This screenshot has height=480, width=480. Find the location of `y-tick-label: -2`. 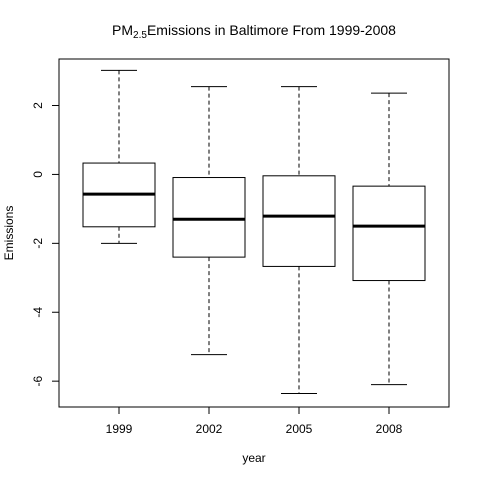

y-tick-label: -2 is located at coordinates (38, 243).